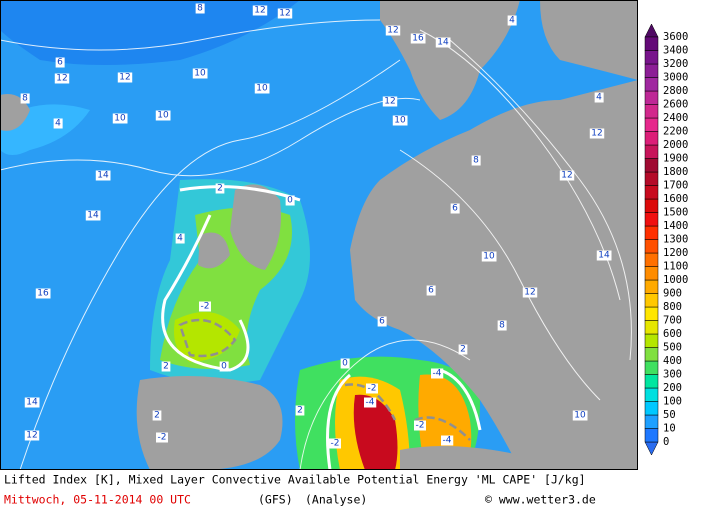  Describe the element at coordinates (675, 240) in the screenshot. I see `colorbar-label: 1300` at that location.